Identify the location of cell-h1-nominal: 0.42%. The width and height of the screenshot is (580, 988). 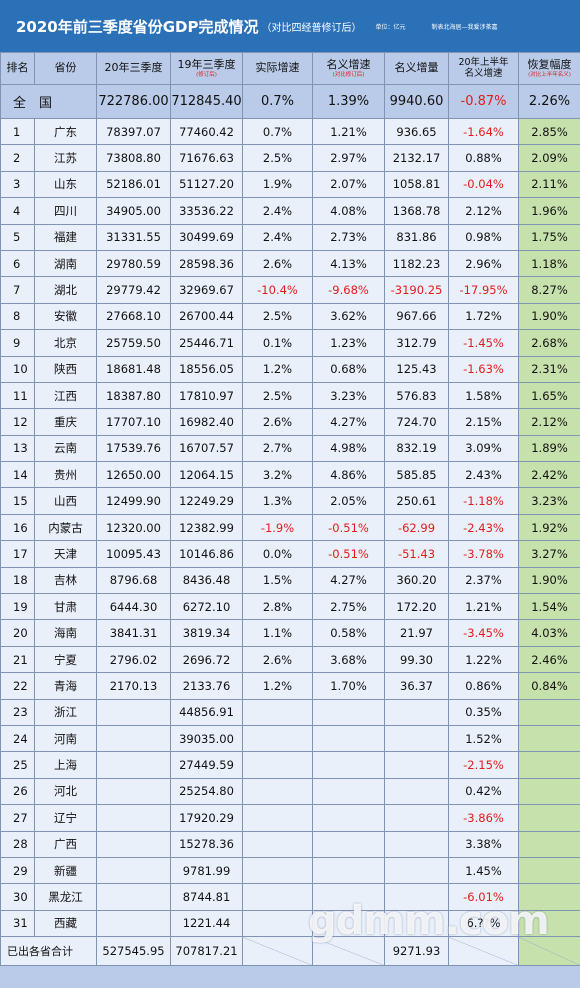
(483, 791).